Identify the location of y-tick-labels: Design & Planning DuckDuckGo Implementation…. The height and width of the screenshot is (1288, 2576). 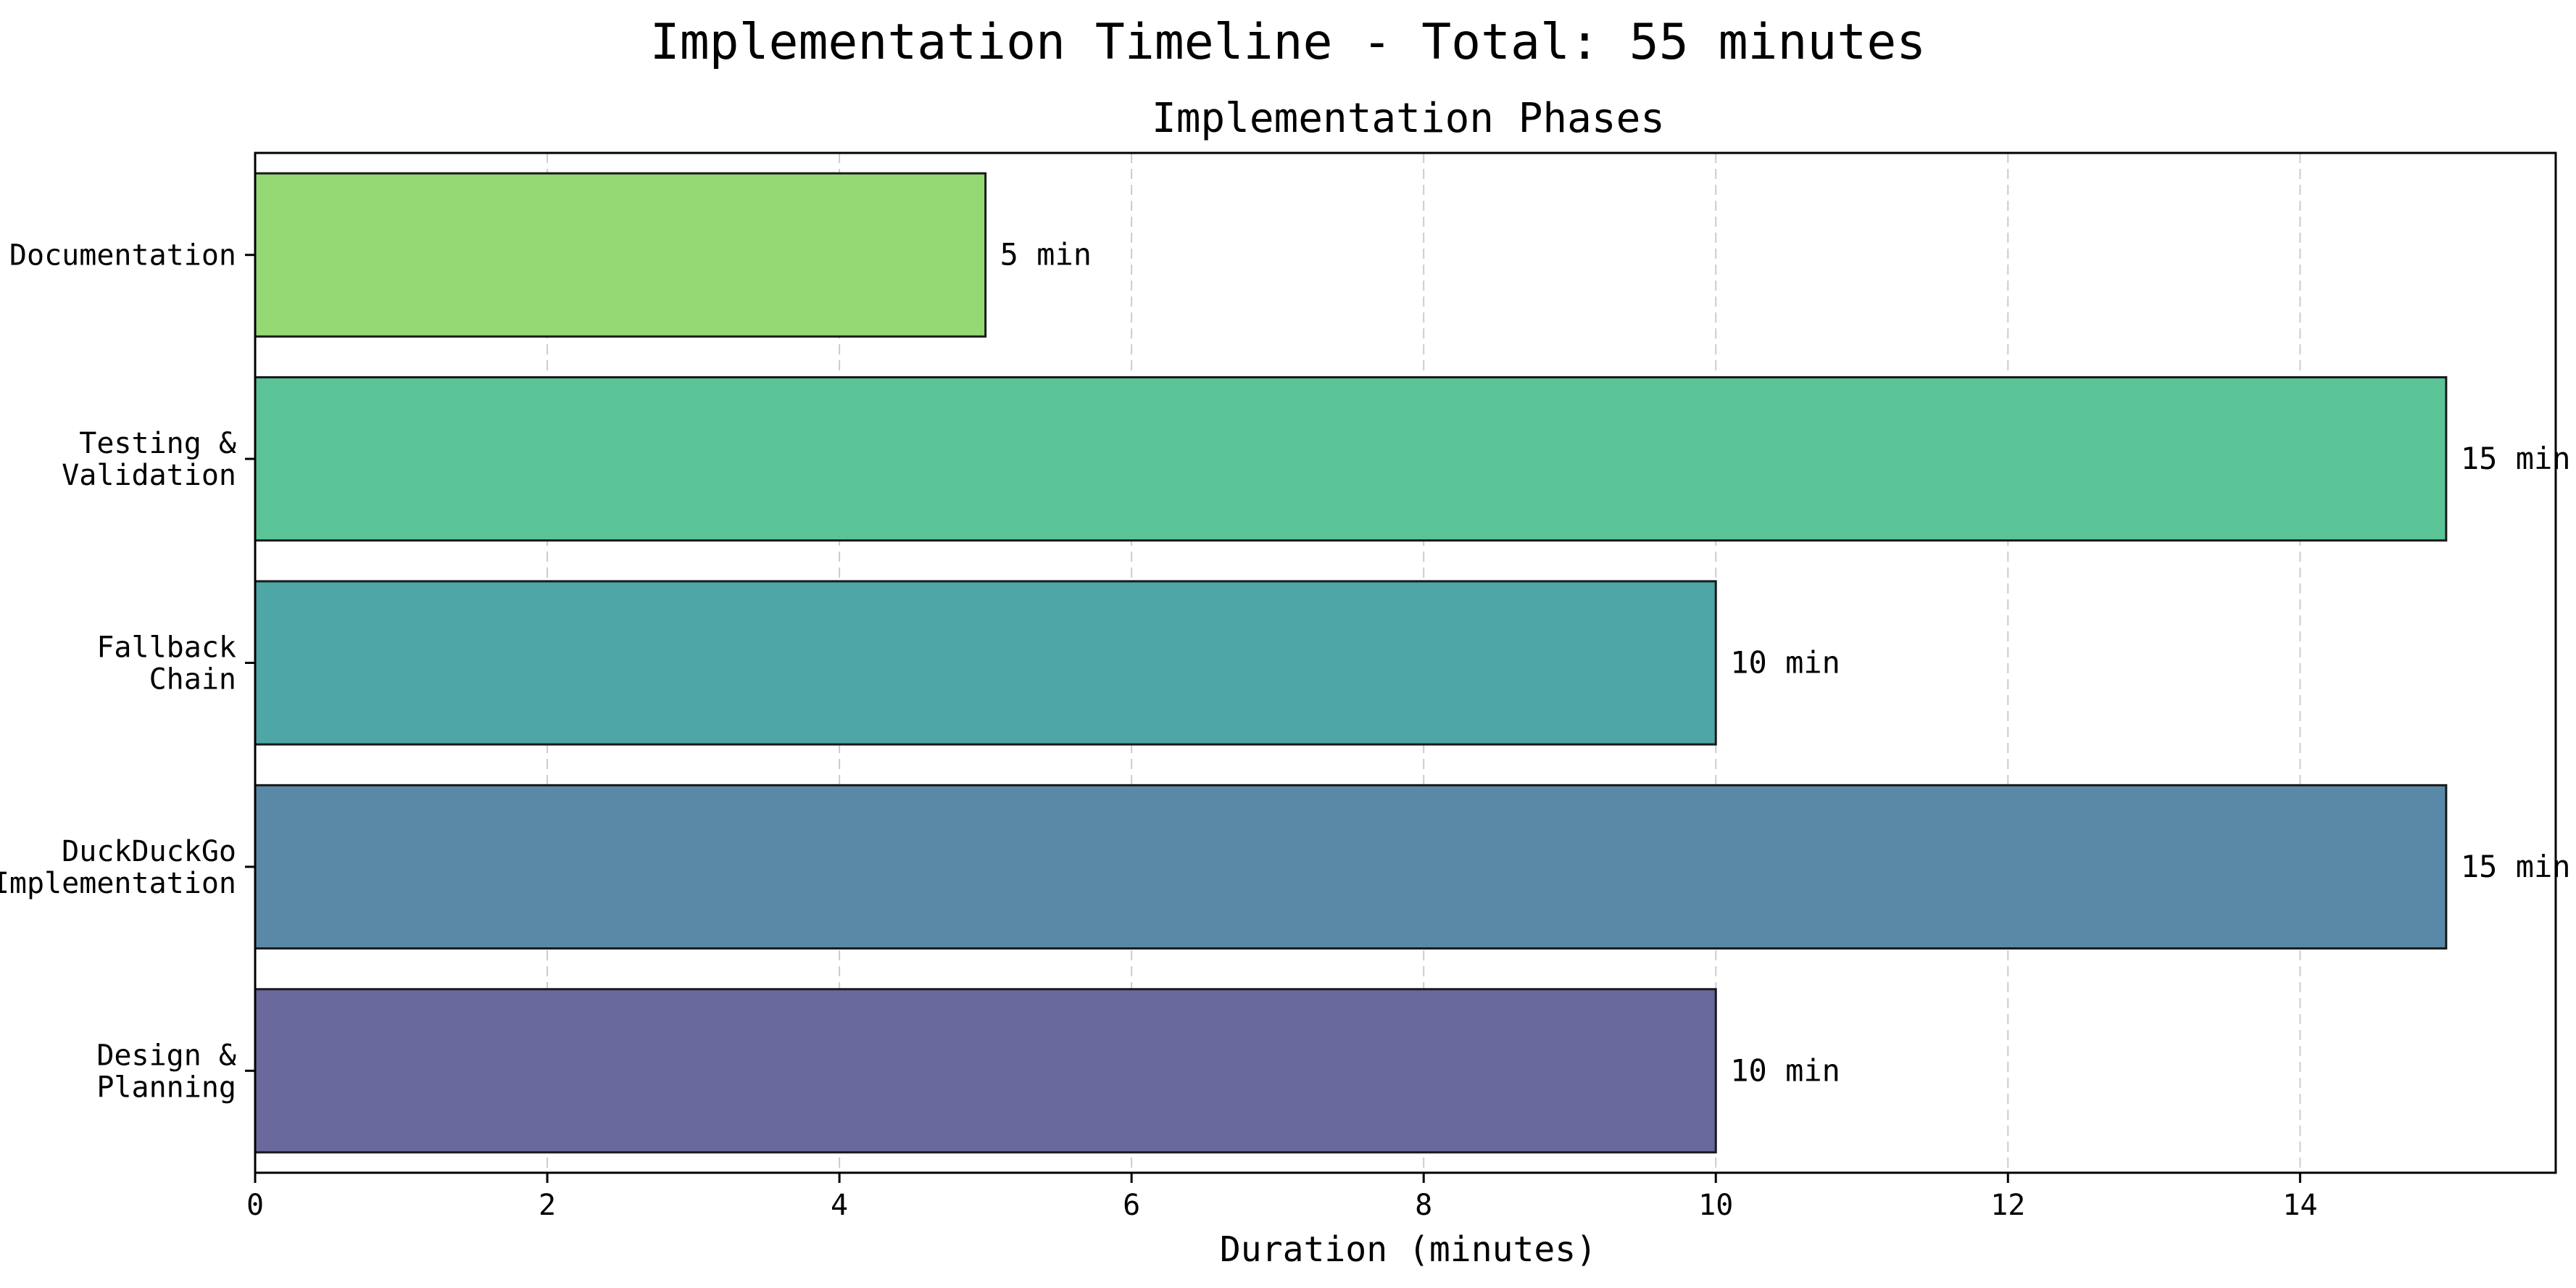
(127, 671).